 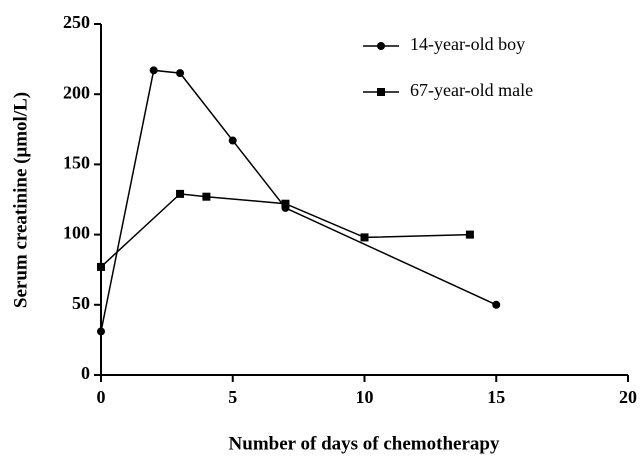 What do you see at coordinates (101, 397) in the screenshot?
I see `x-tick-label: 0` at bounding box center [101, 397].